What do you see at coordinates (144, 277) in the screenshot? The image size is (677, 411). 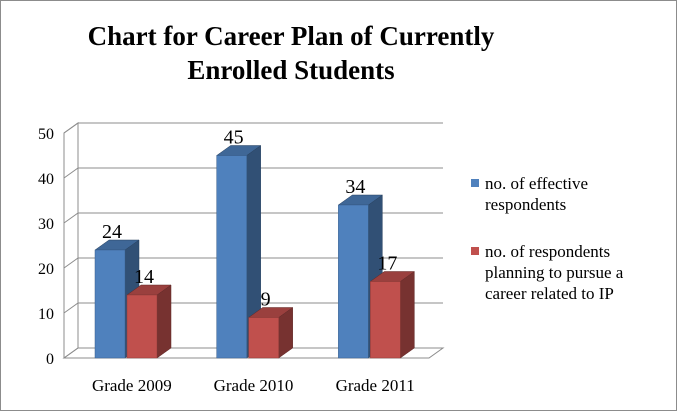 I see `data-label: 14` at bounding box center [144, 277].